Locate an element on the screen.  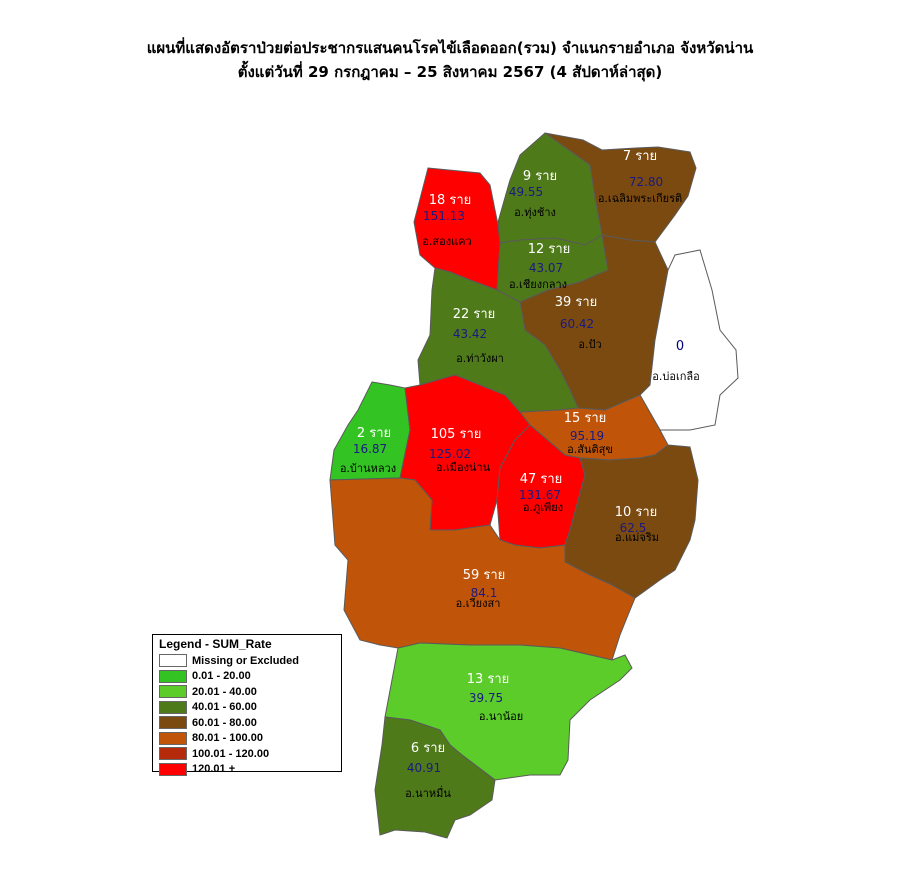
district-rate-label: 39.75 is located at coordinates (486, 698).